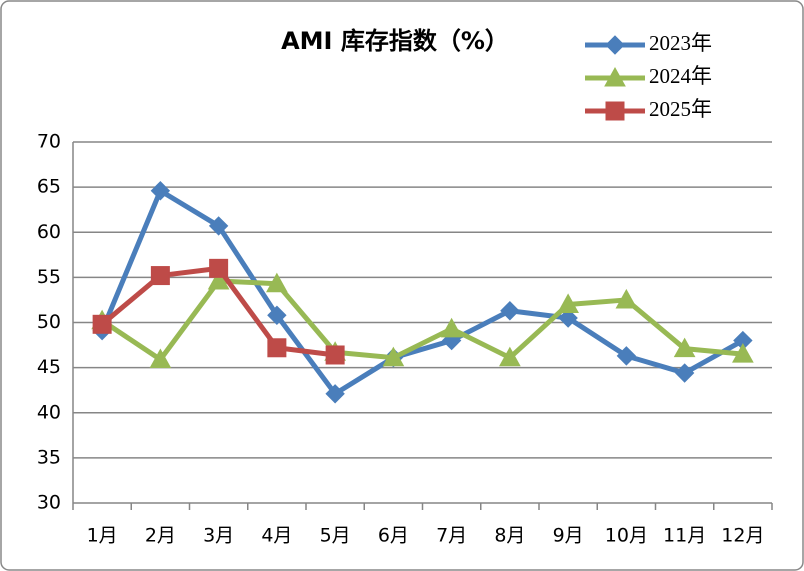 This screenshot has height=571, width=804. I want to click on legend-label: 2023年, so click(680, 43).